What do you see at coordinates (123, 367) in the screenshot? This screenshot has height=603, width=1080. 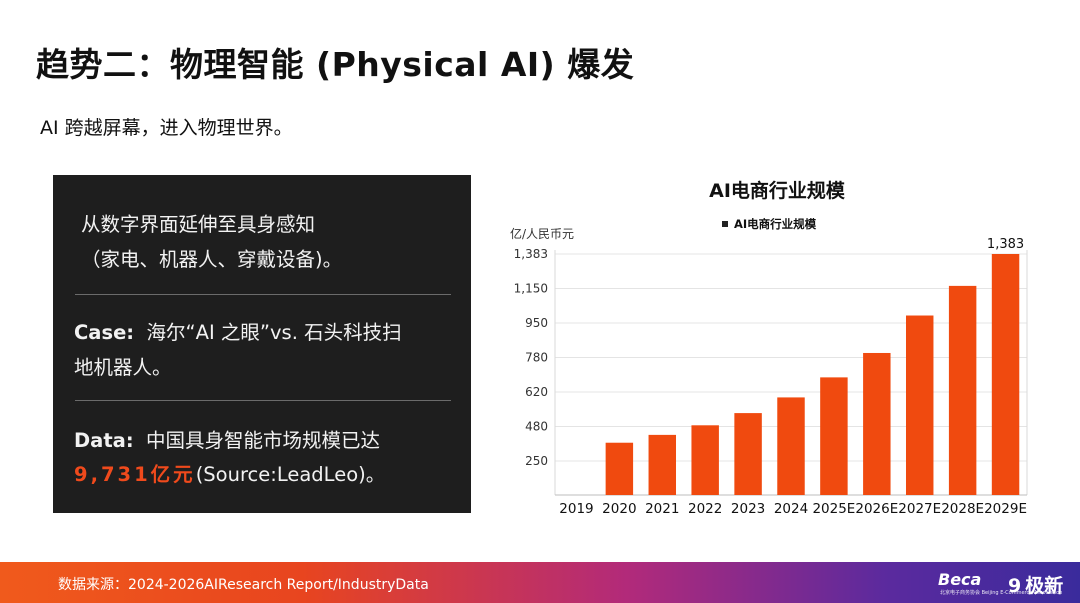 I see `case-text-line2: 地机器人。` at bounding box center [123, 367].